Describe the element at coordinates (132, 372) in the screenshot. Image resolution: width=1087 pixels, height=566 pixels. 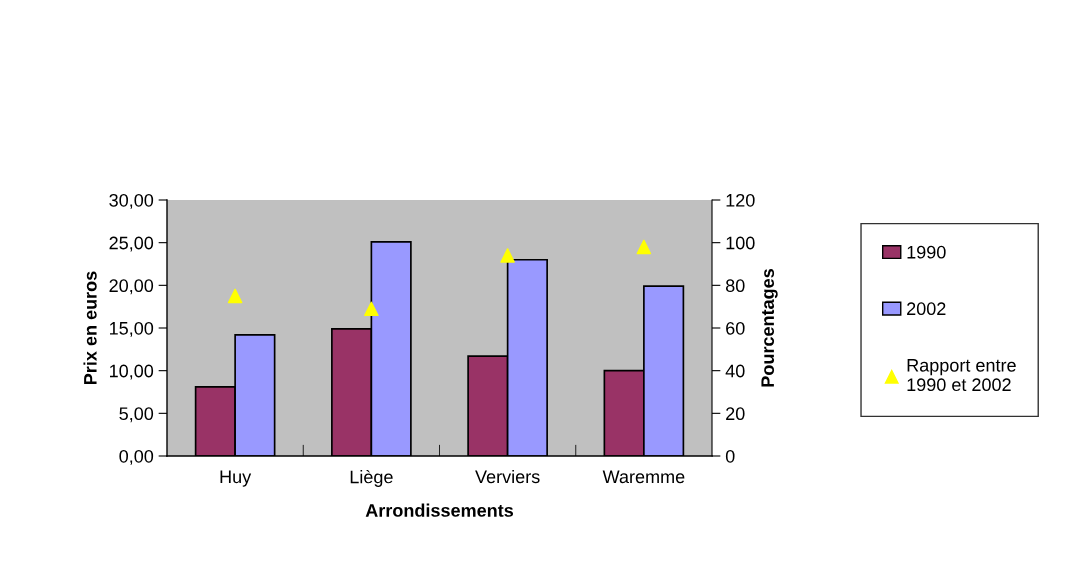
I see `y-tick-label: 10,00` at that location.